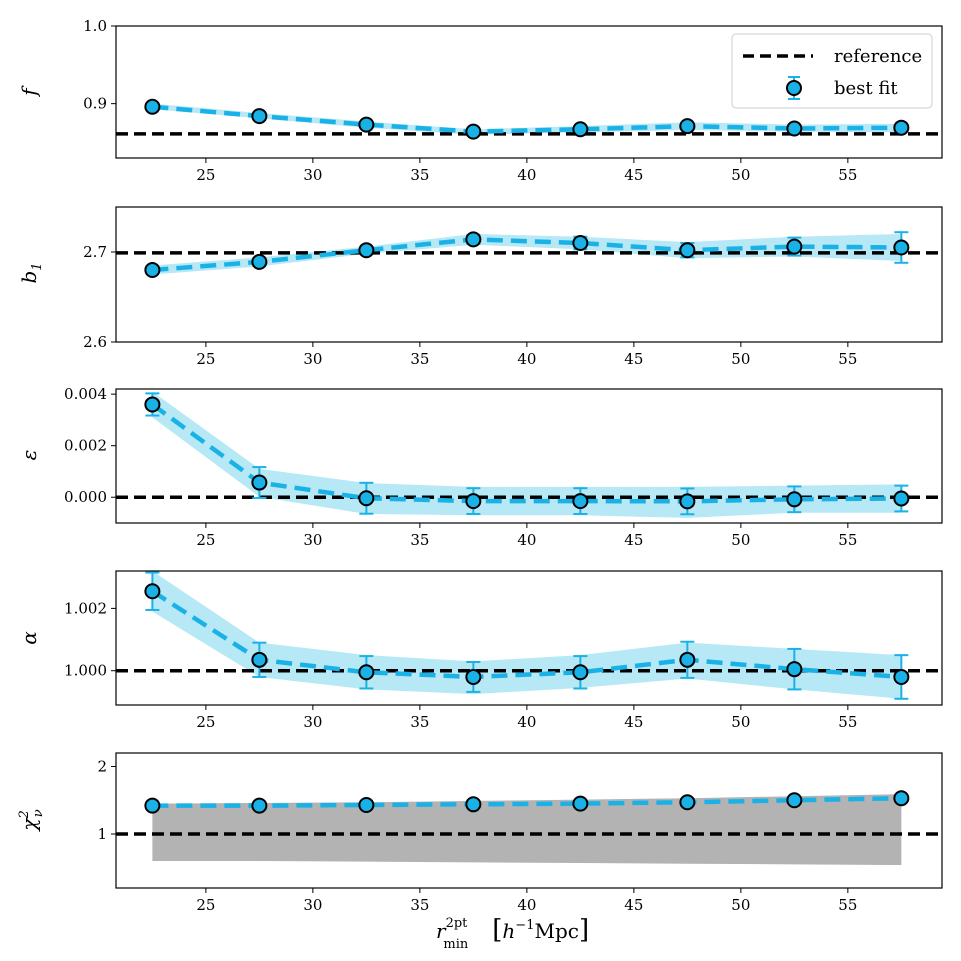 Image resolution: width=961 pixels, height=961 pixels. I want to click on xlabel-bracket-open: [, so click(497, 930).